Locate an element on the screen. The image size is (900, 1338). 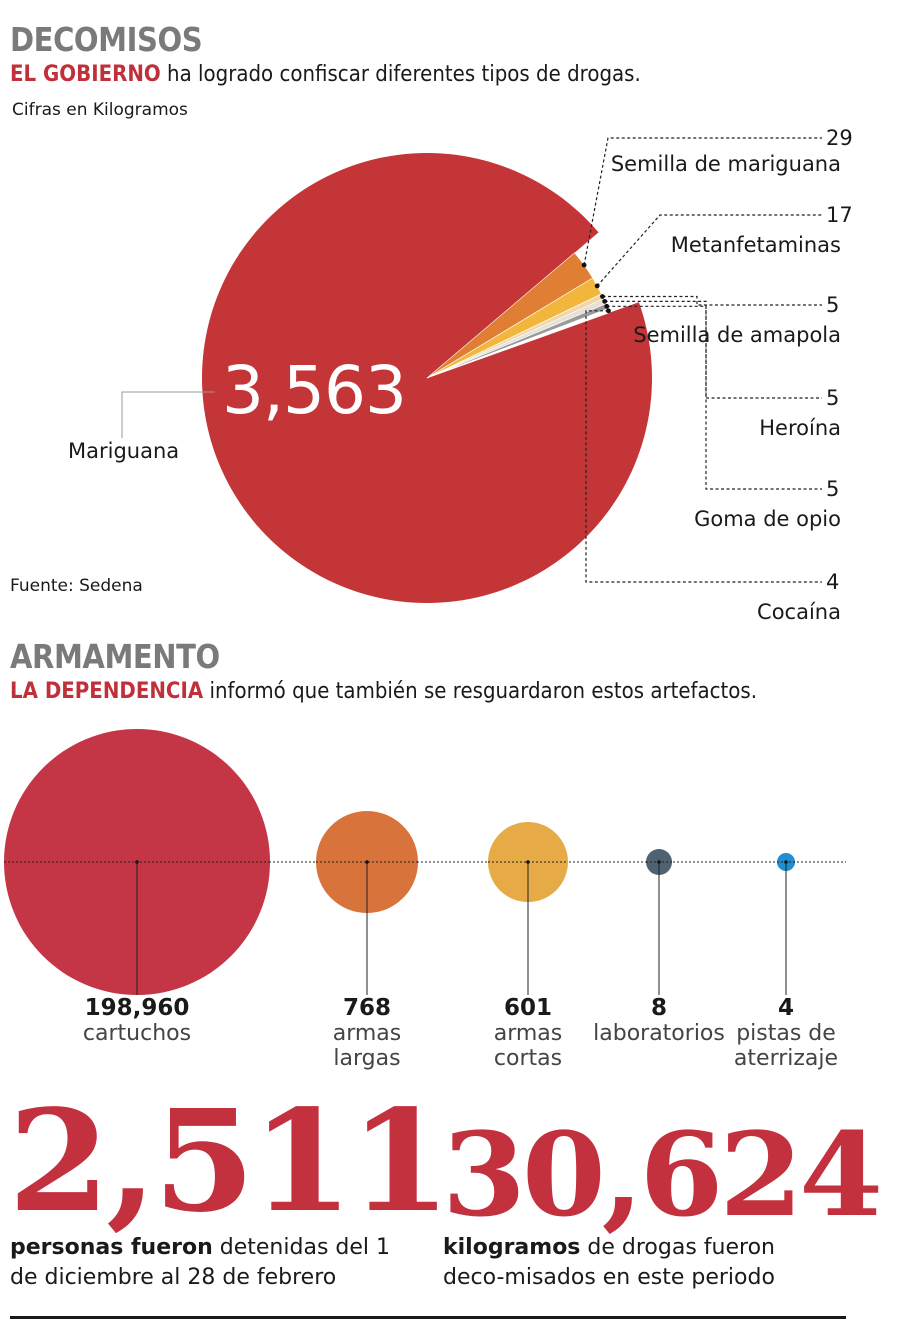
bubble-caption: pistas de is located at coordinates (786, 1033).